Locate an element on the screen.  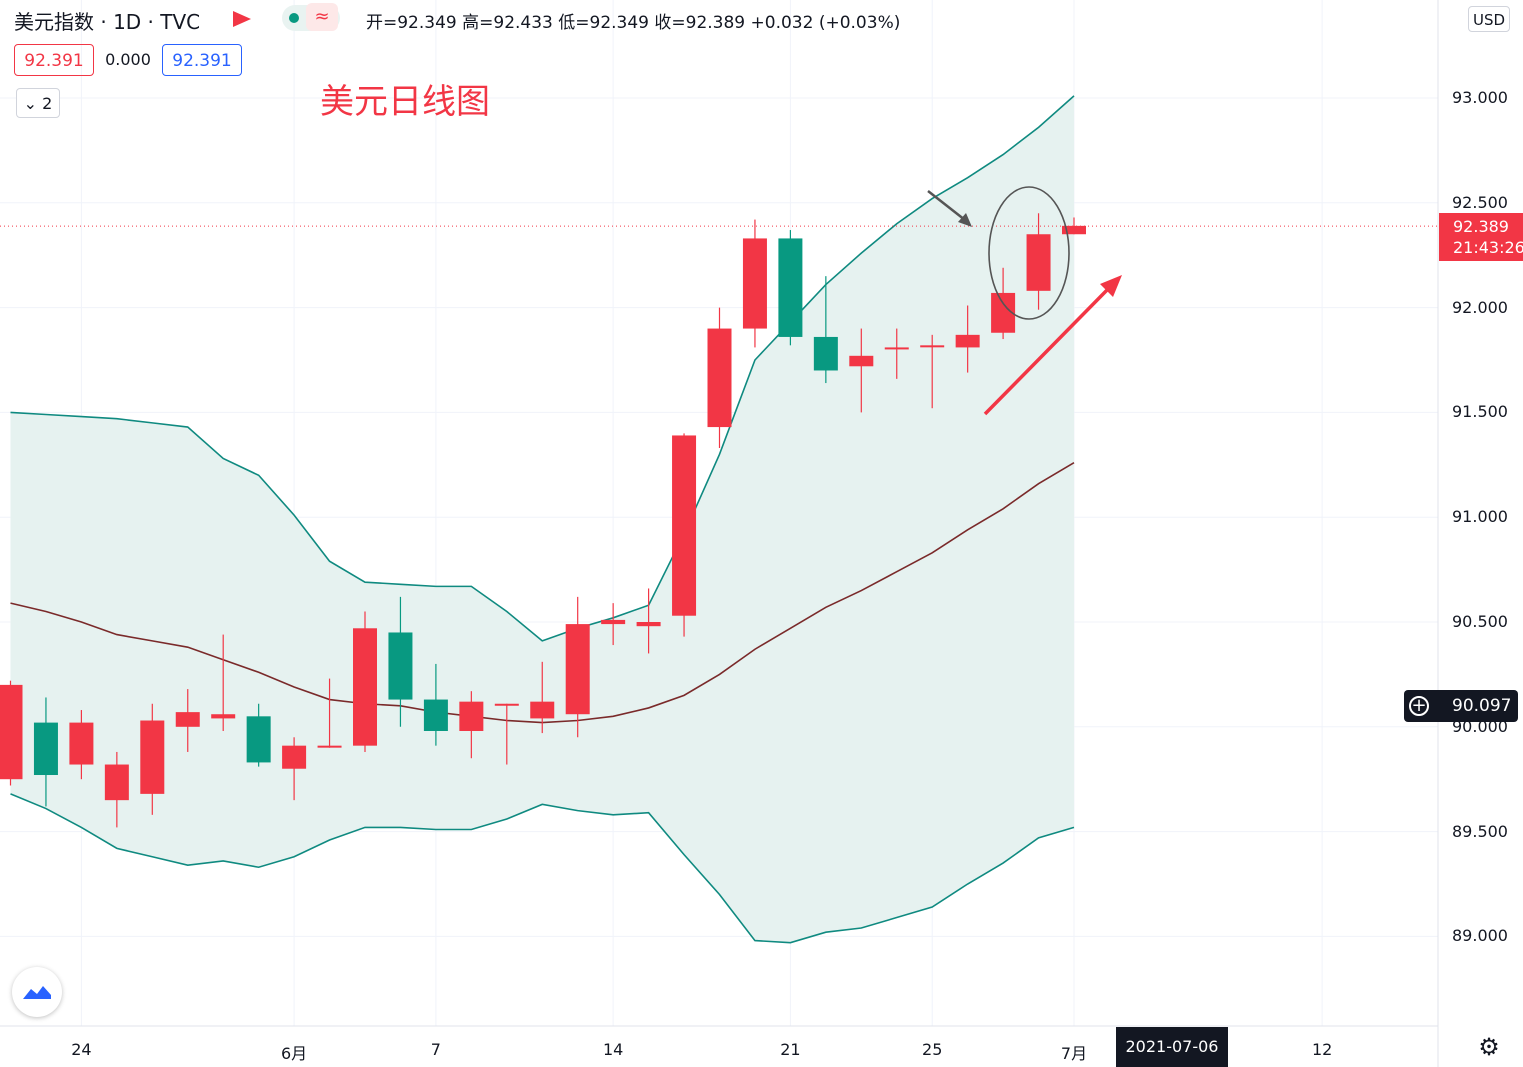
indicators-collapse-button: ⌄ 2 is located at coordinates (38, 103).